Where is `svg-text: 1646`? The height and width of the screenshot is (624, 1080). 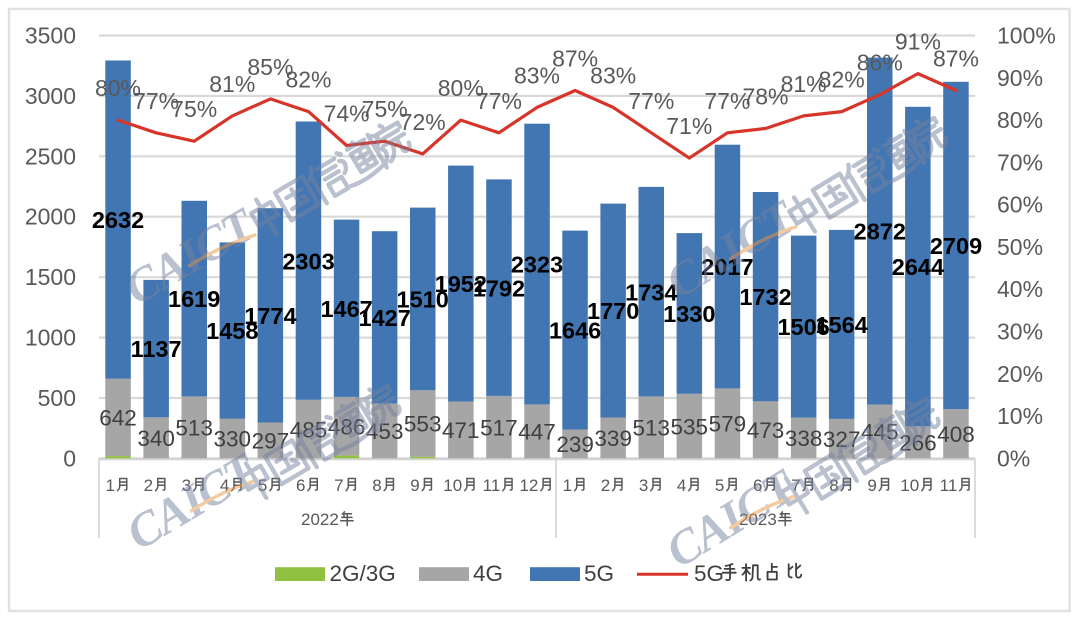 svg-text: 1646 is located at coordinates (575, 331).